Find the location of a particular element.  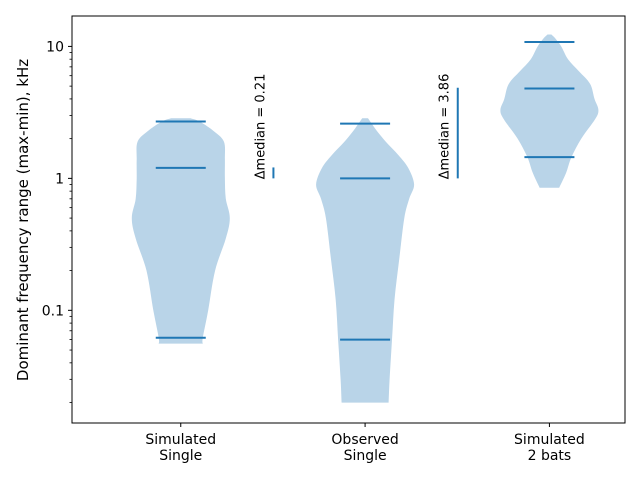

x-tick-label-simulated-2-bats: Simulated 2 bats is located at coordinates (549, 448).